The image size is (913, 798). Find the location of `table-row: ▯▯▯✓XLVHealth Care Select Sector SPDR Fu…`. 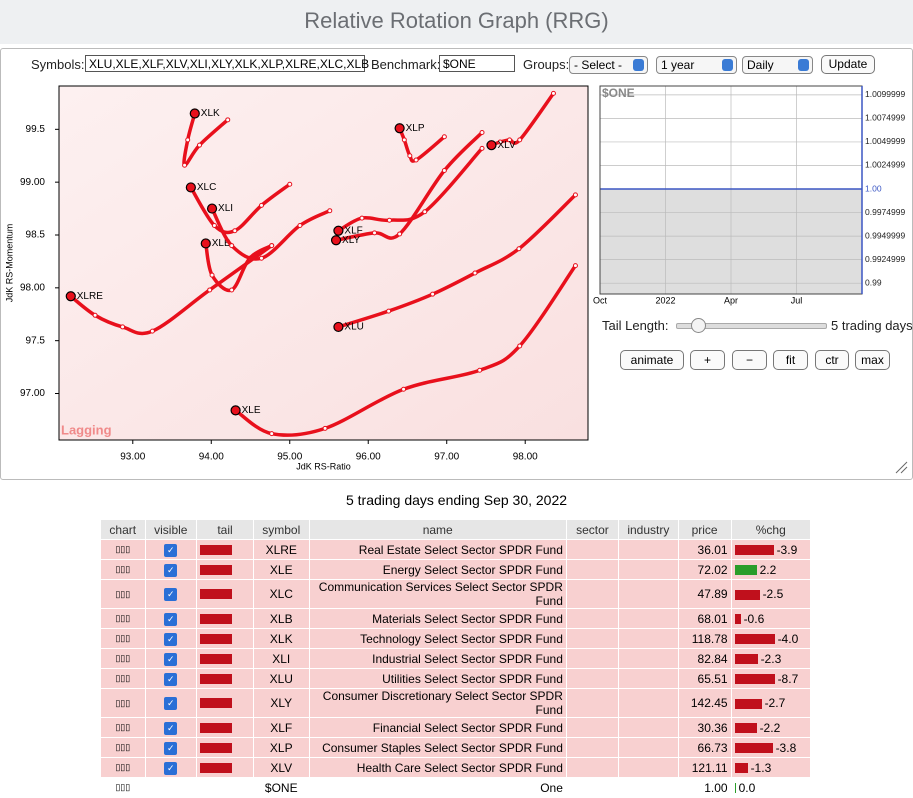

table-row: ▯▯▯✓XLVHealth Care Select Sector SPDR Fu… is located at coordinates (456, 768).